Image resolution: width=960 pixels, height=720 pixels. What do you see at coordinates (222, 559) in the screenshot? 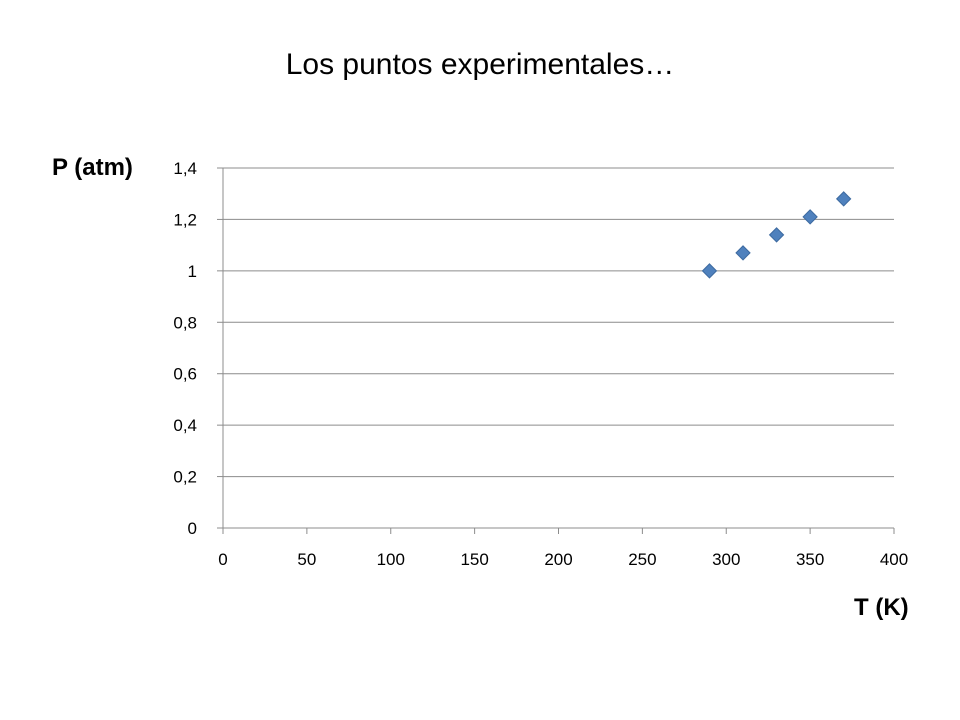
I see `x-tick-label: 0` at bounding box center [222, 559].